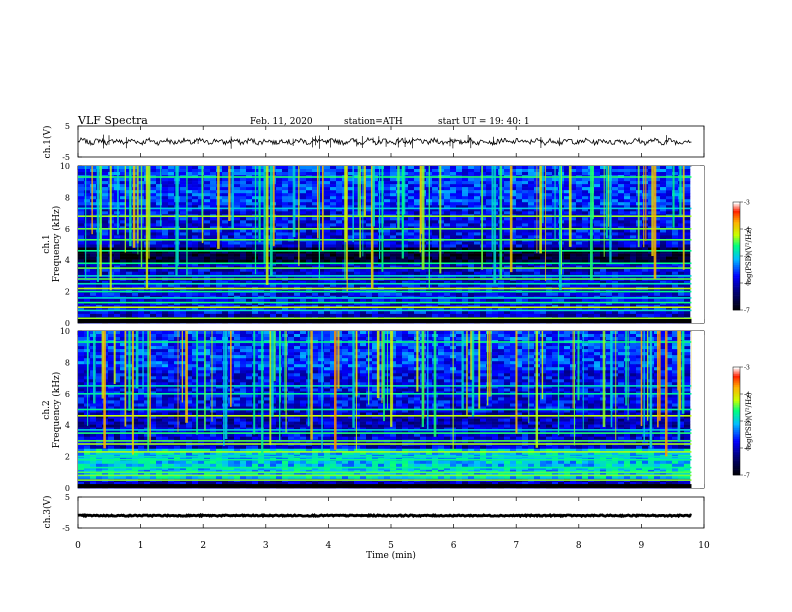 The image size is (792, 612). I want to click on y-tick-label: -5, so click(66, 157).